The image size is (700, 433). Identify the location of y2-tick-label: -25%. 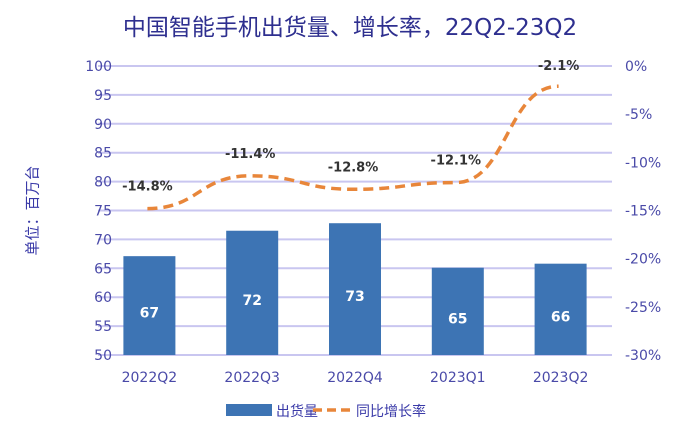
(643, 308).